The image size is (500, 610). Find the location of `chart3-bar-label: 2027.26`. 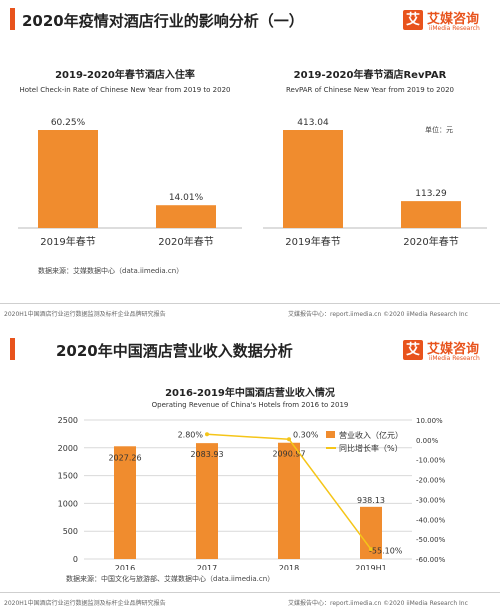

chart3-bar-label: 2027.26 is located at coordinates (124, 457).